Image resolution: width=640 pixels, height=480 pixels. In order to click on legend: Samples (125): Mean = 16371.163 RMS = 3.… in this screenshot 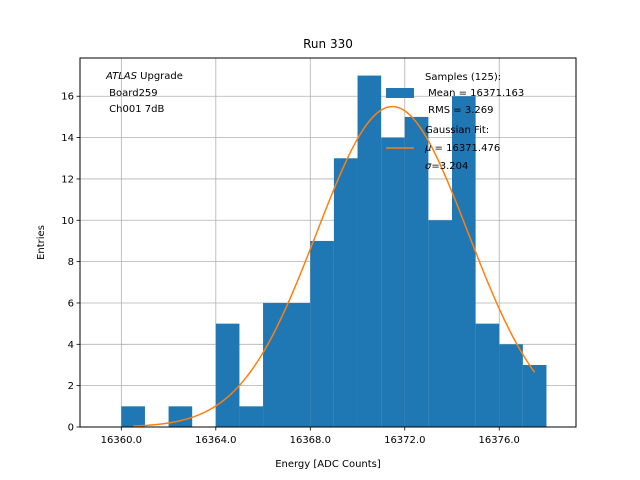, I will do `click(455, 122)`.